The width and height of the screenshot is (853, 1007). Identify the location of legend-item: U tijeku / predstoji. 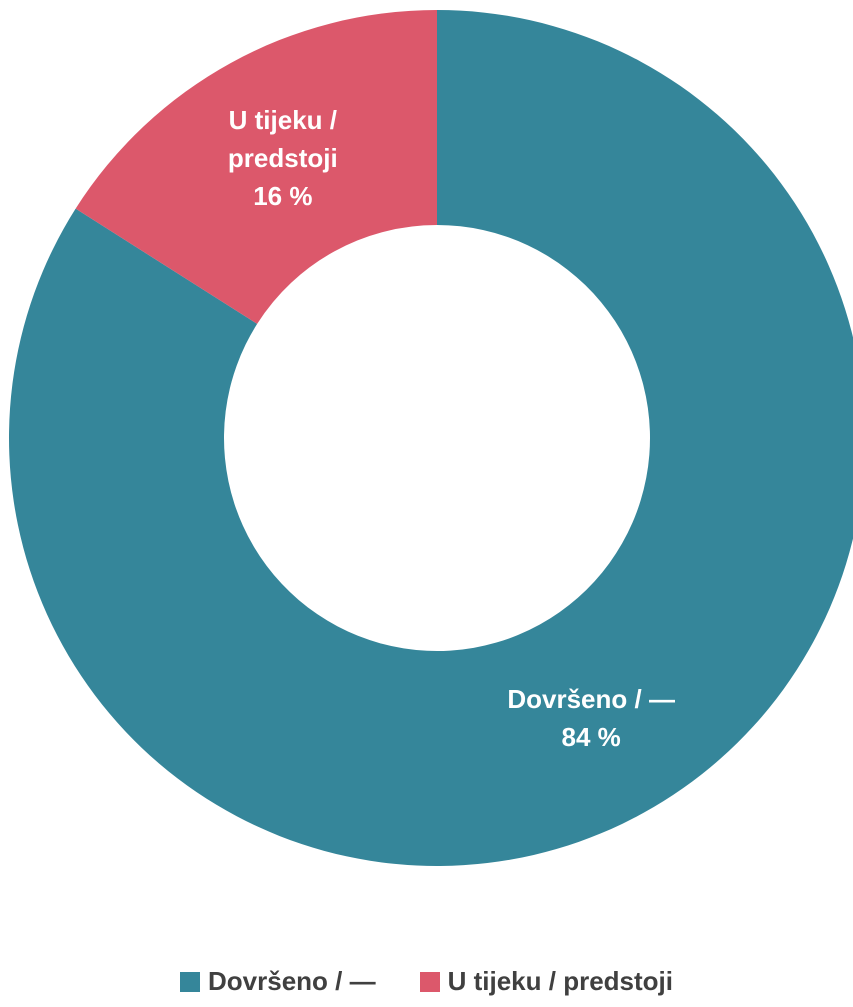
(546, 981).